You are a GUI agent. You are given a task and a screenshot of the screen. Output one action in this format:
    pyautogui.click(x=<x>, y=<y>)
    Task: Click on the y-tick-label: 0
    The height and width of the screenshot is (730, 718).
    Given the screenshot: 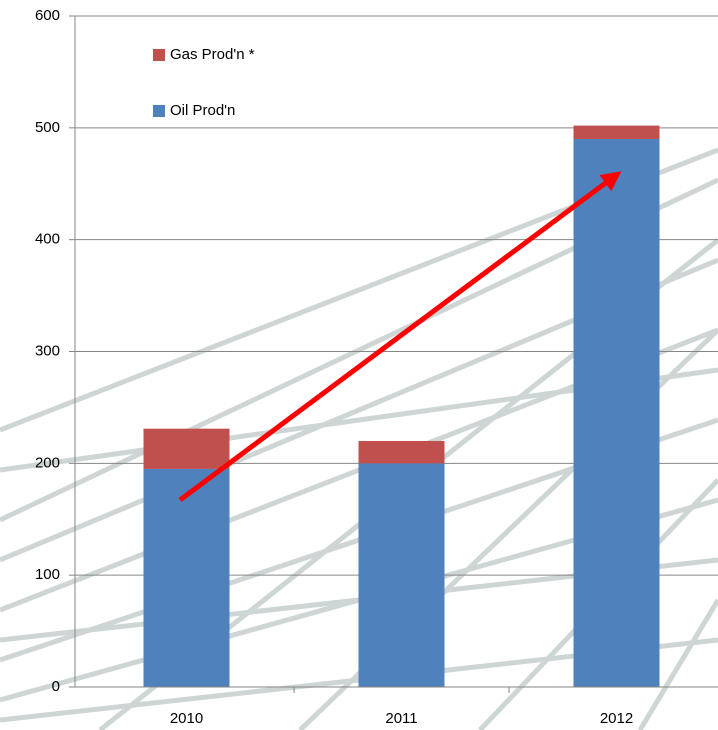 What is the action you would take?
    pyautogui.click(x=56, y=686)
    